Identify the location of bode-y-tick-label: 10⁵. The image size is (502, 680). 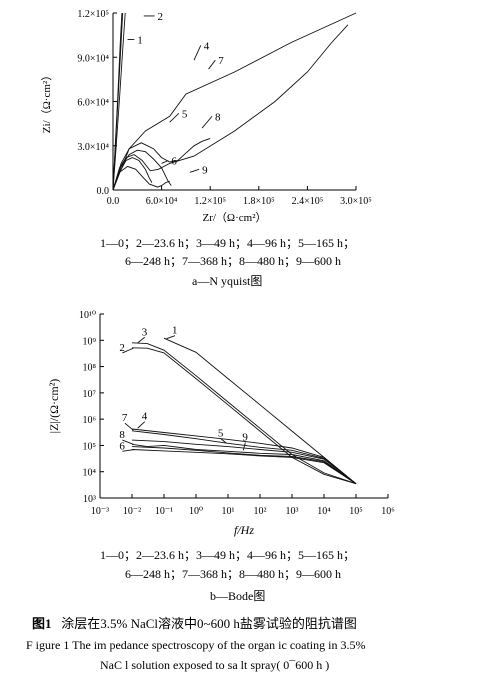
(90, 446).